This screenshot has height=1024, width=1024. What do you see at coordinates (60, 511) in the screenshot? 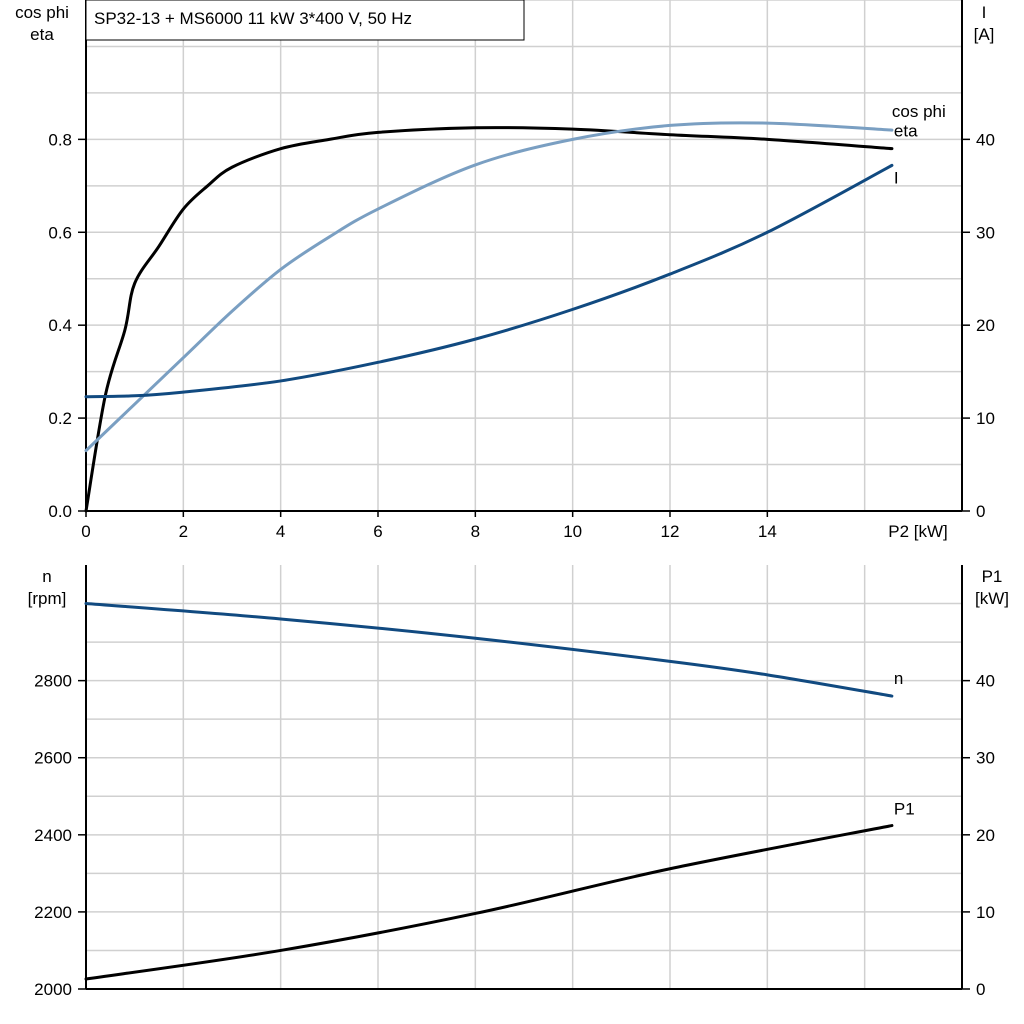
I see `left-tick-label: 0.0` at bounding box center [60, 511].